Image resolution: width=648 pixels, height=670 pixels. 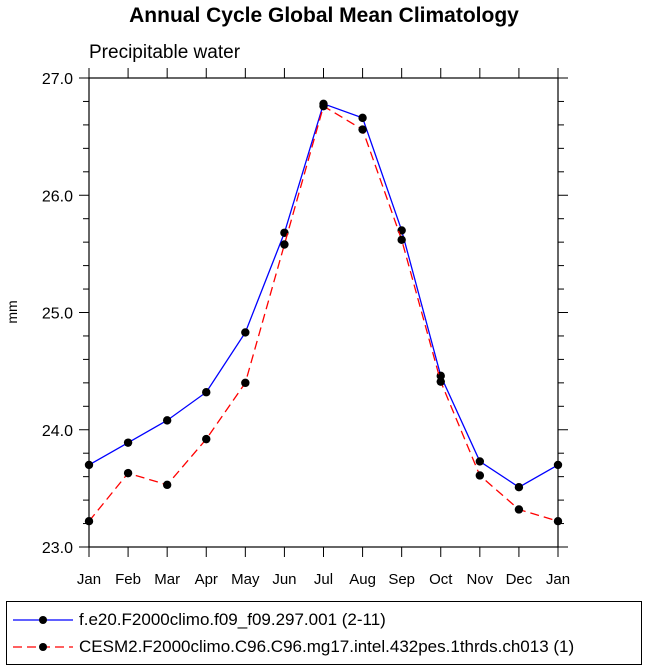 What do you see at coordinates (57, 548) in the screenshot?
I see `y-tick-label: 23.0` at bounding box center [57, 548].